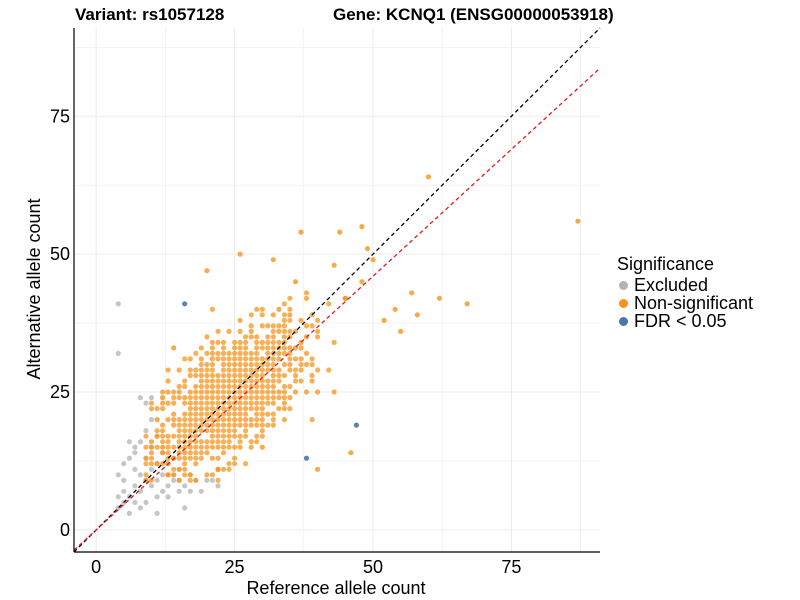  I want to click on y-axis-label: Alternative allele count, so click(34, 288).